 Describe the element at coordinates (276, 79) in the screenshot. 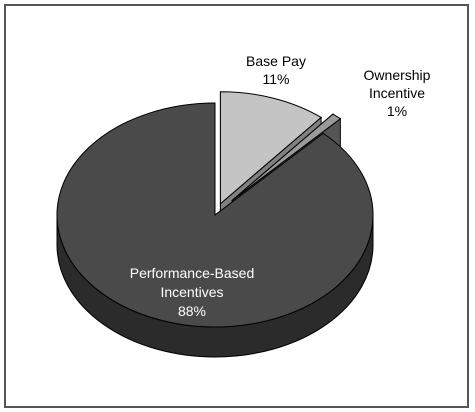

I see `base-pay-value: 11%` at that location.